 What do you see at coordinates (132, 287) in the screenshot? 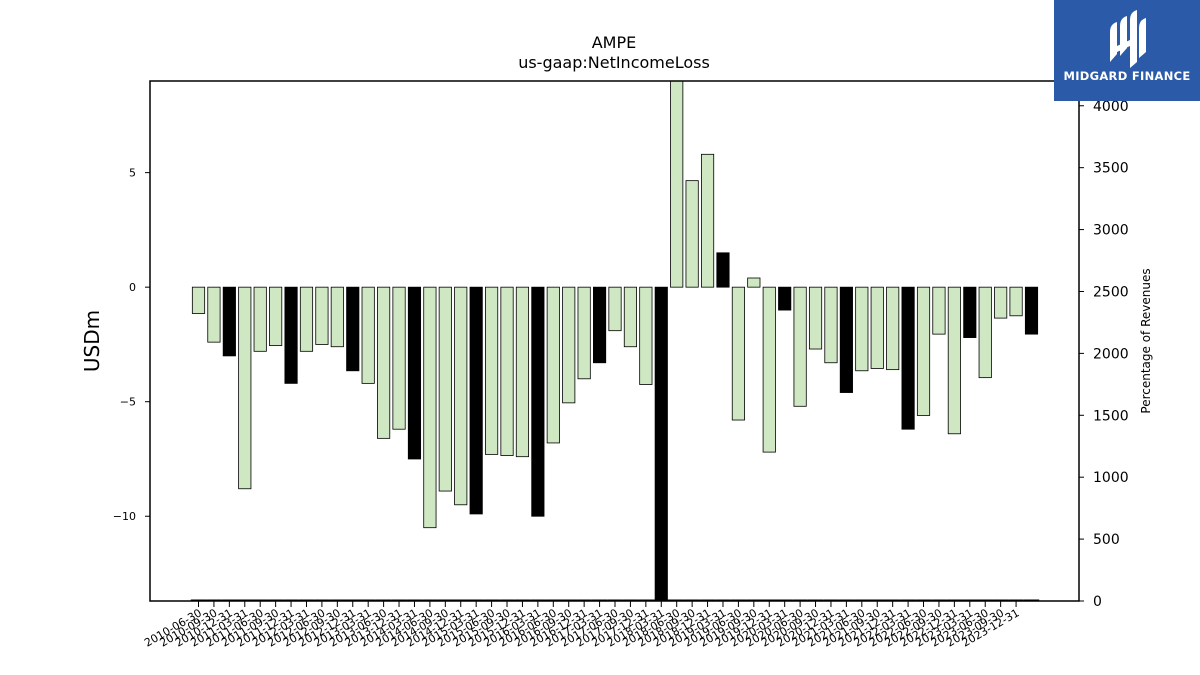
I see `y-tick-label: 0` at bounding box center [132, 287].